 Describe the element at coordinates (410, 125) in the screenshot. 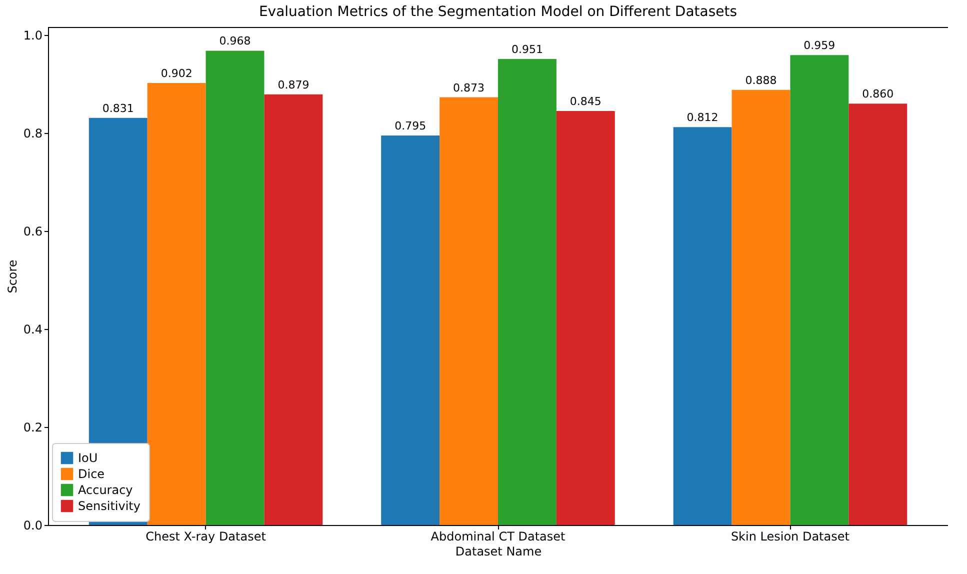

I see `data-label: 0.795` at that location.